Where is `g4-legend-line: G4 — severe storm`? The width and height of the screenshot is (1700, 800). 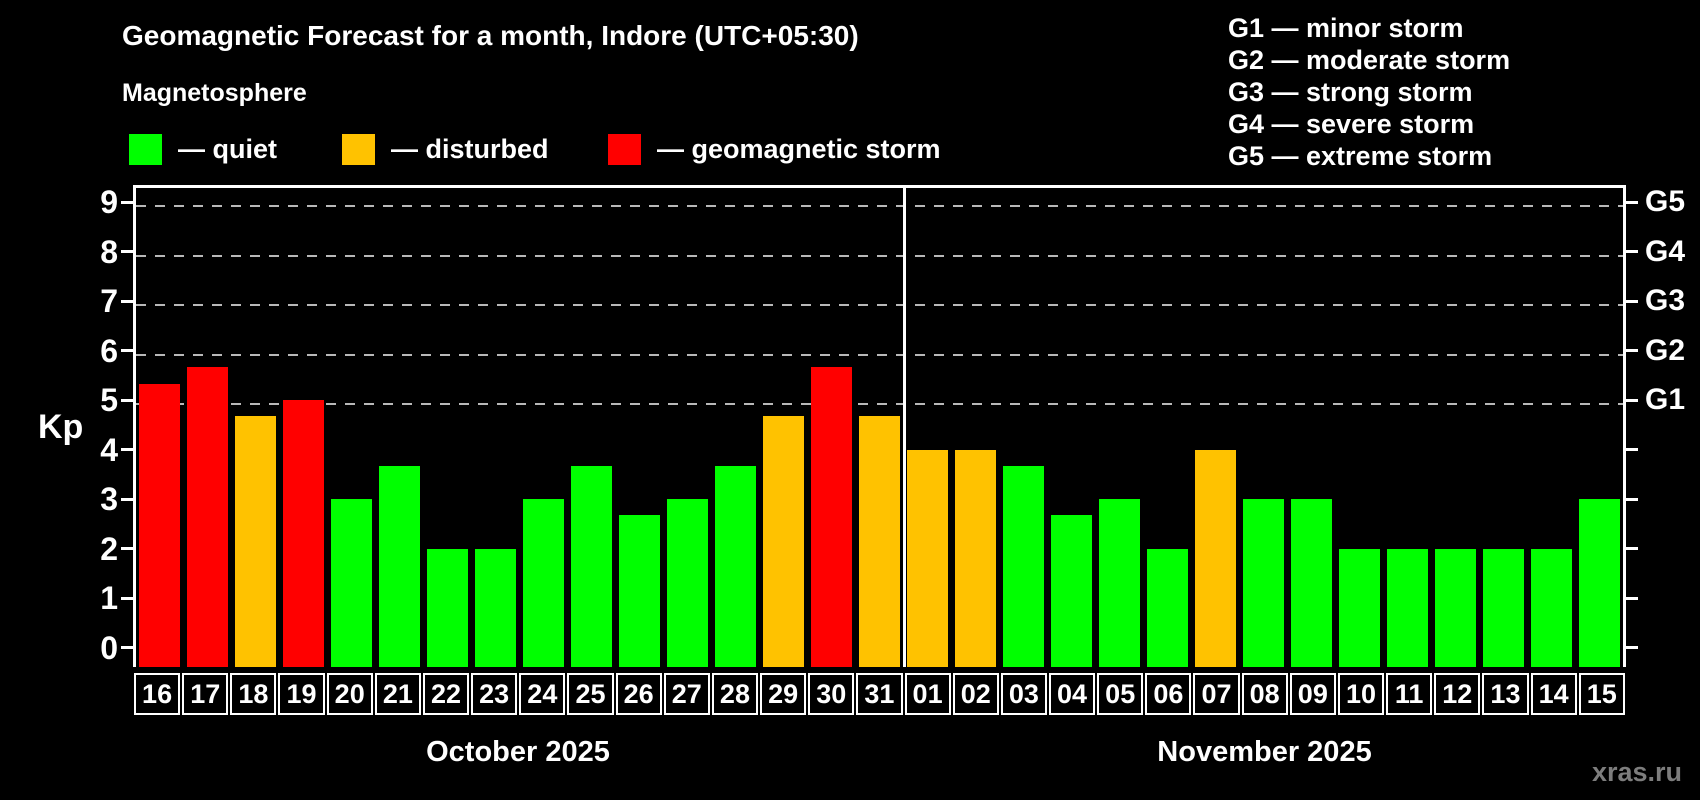 g4-legend-line: G4 — severe storm is located at coordinates (1351, 124).